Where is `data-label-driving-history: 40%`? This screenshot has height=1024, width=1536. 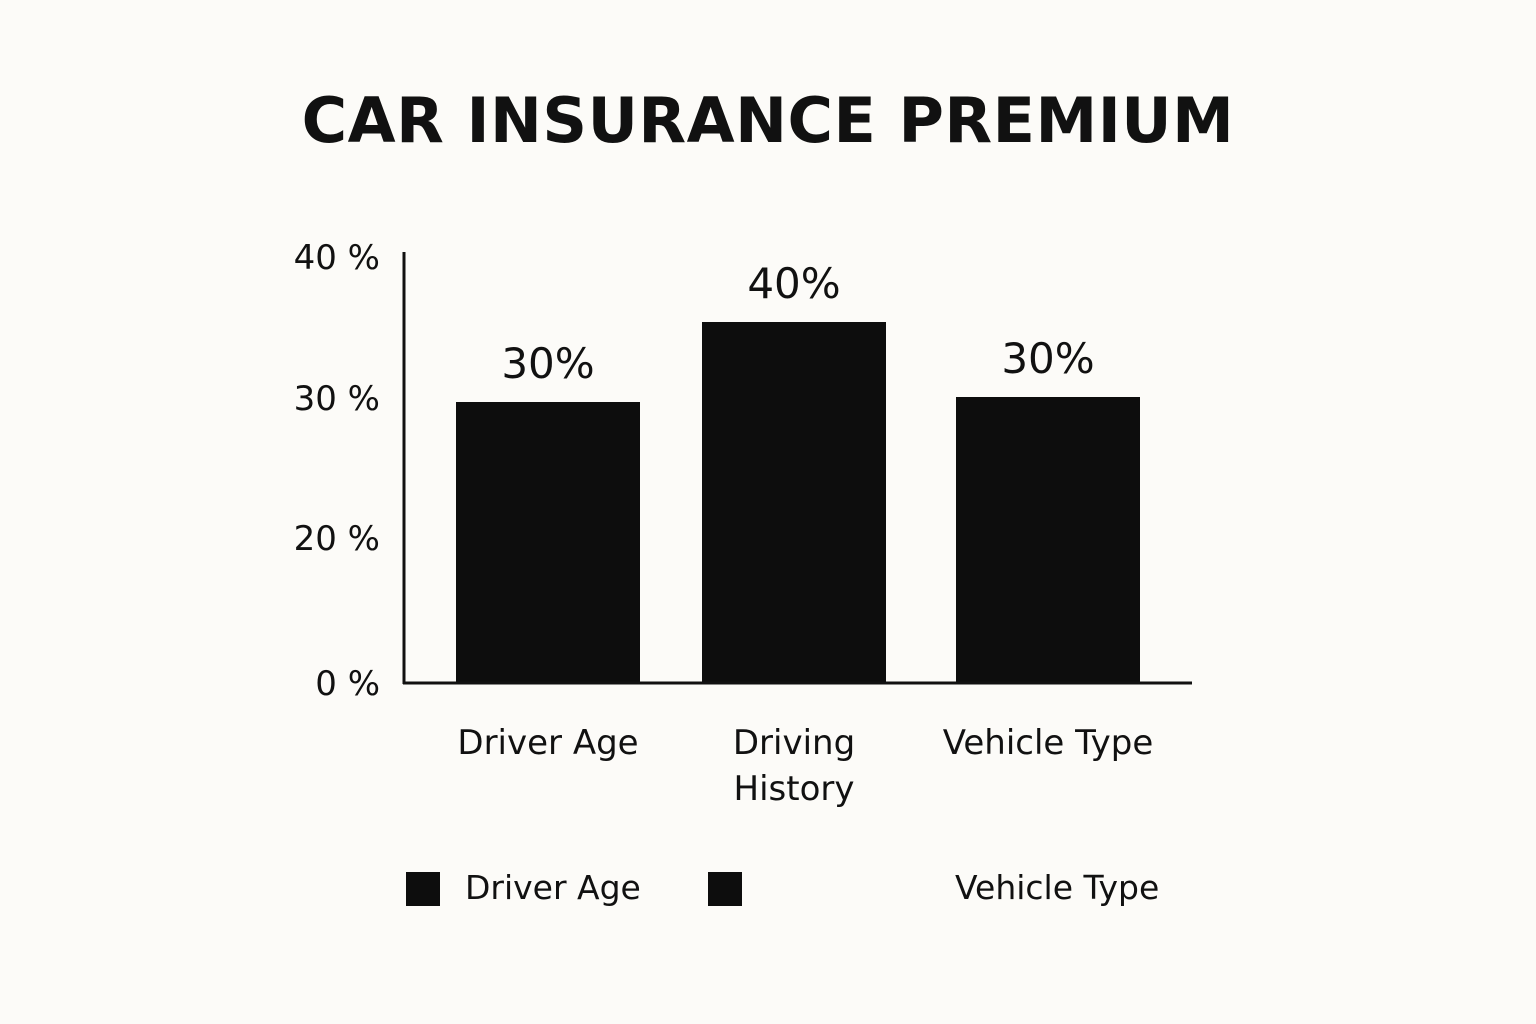 data-label-driving-history: 40% is located at coordinates (793, 283).